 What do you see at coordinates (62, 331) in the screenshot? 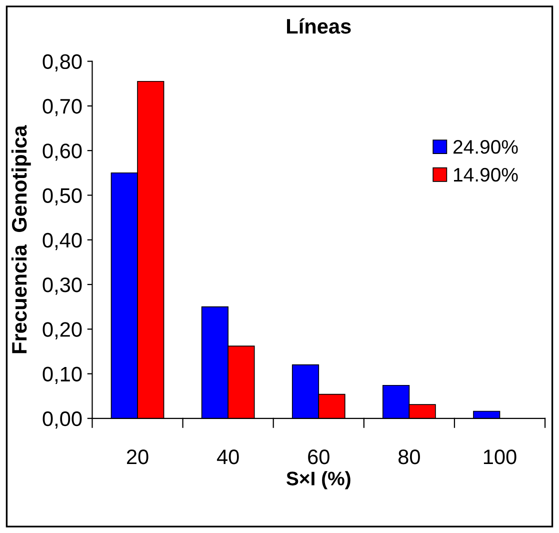
I see `y-tick-label: 0,20` at bounding box center [62, 331].